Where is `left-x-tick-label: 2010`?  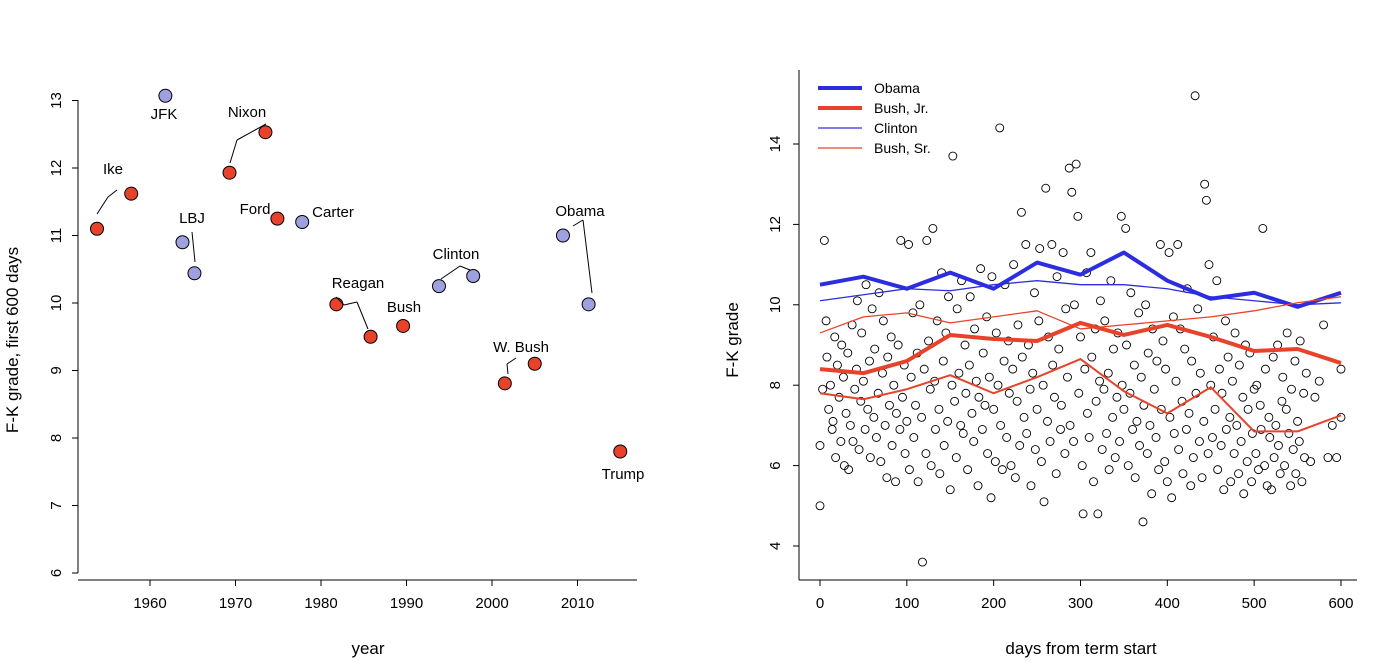
left-x-tick-label: 2010 is located at coordinates (577, 603).